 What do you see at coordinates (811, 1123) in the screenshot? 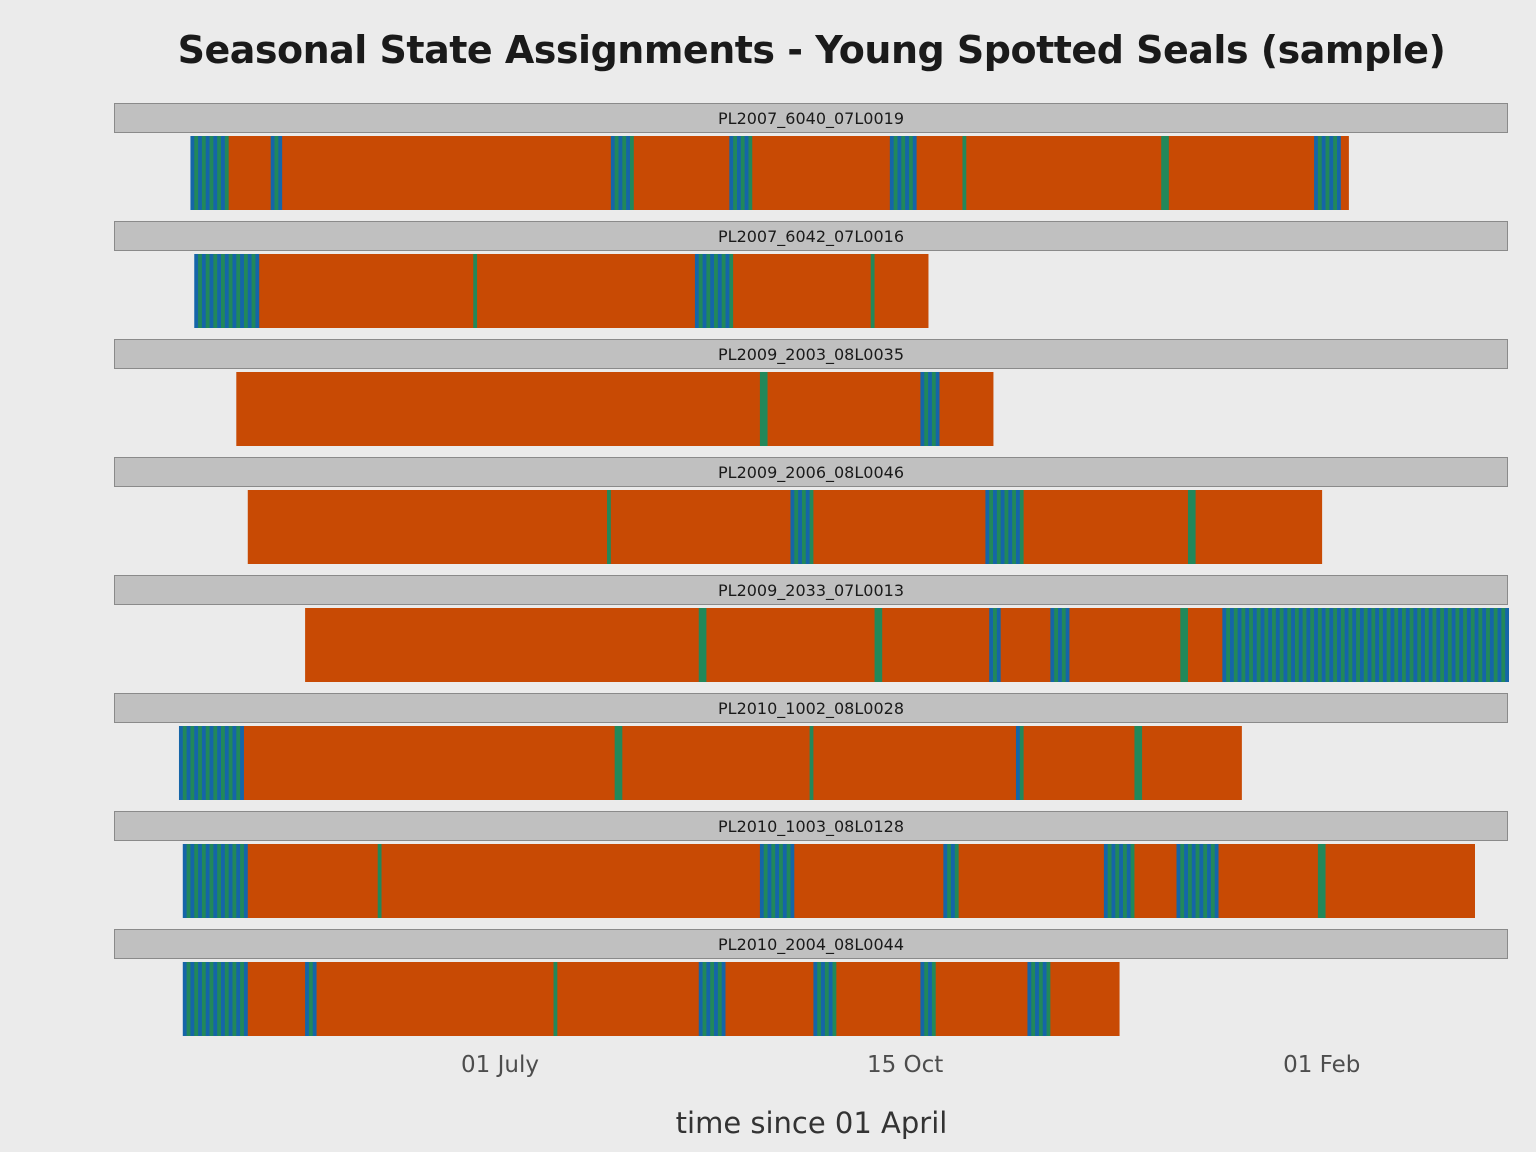
I see `x-axis-label: time since 01 April` at bounding box center [811, 1123].